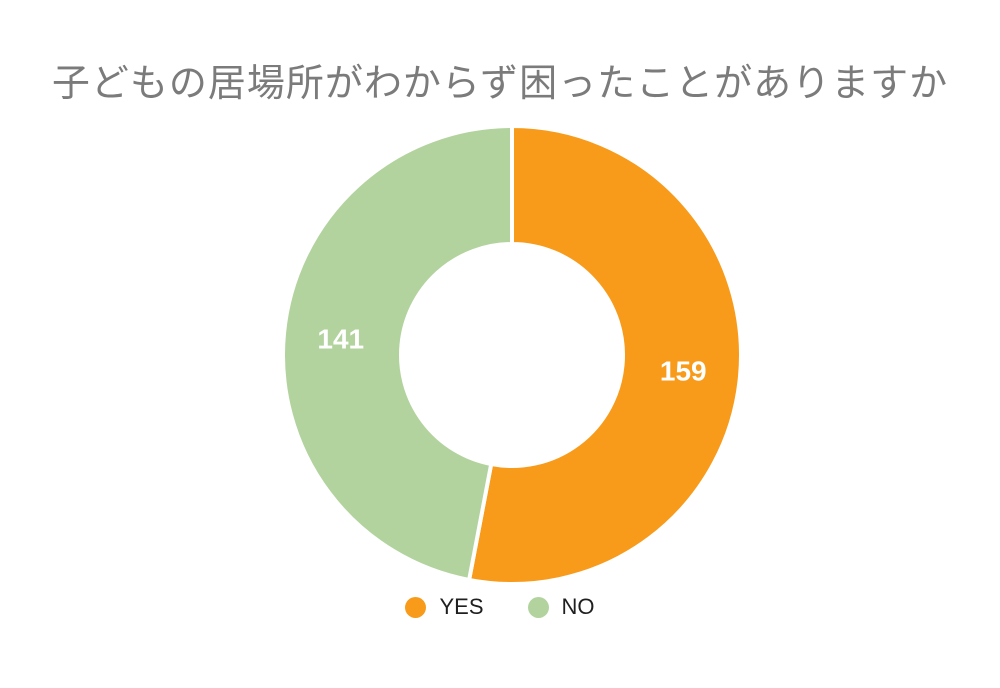  I want to click on legend-label-no: NO, so click(578, 606).